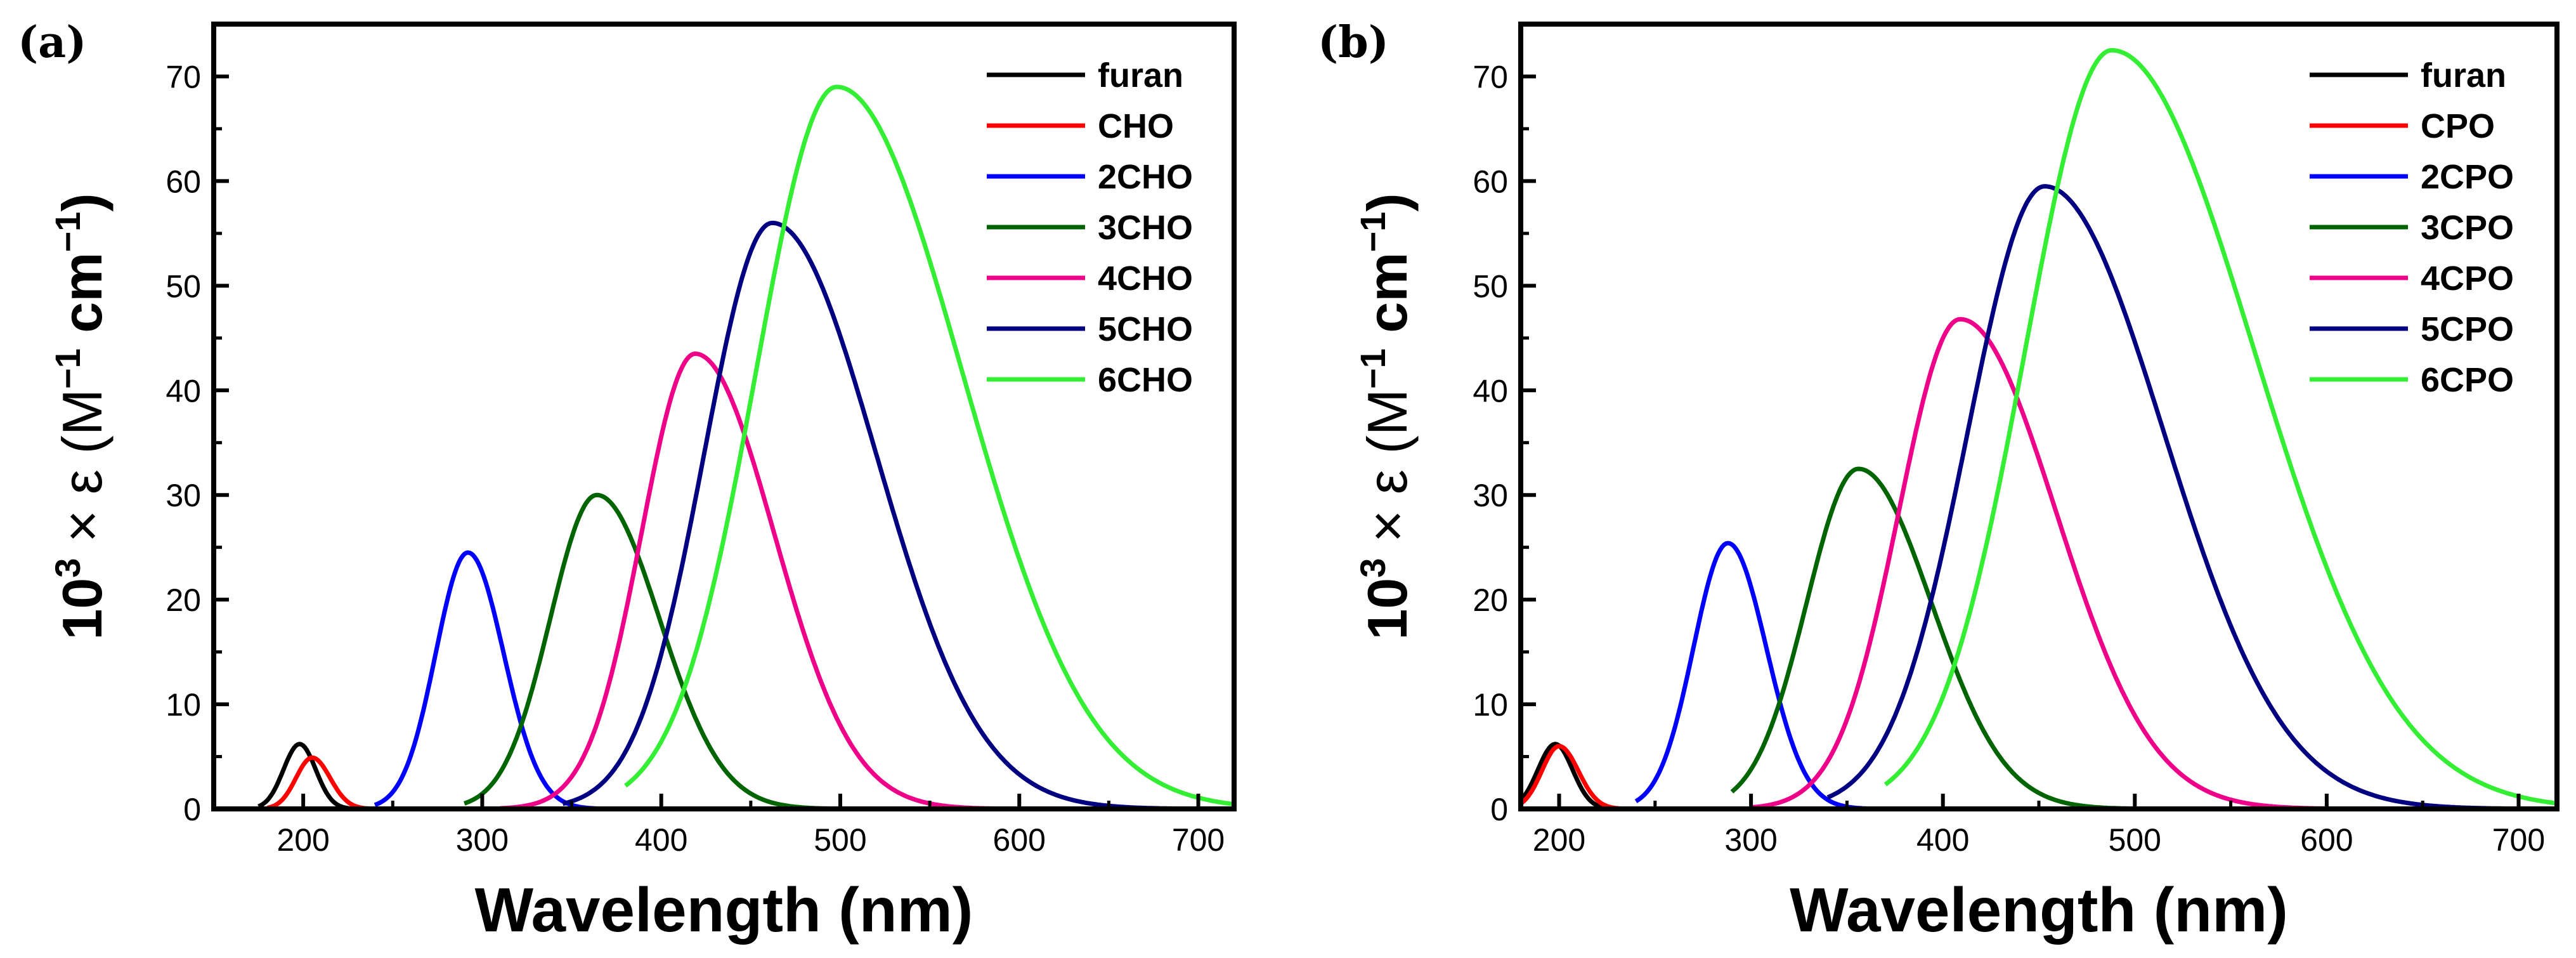 The image size is (2576, 958). I want to click on legend-label-4CHO: 4CHO, so click(1146, 278).